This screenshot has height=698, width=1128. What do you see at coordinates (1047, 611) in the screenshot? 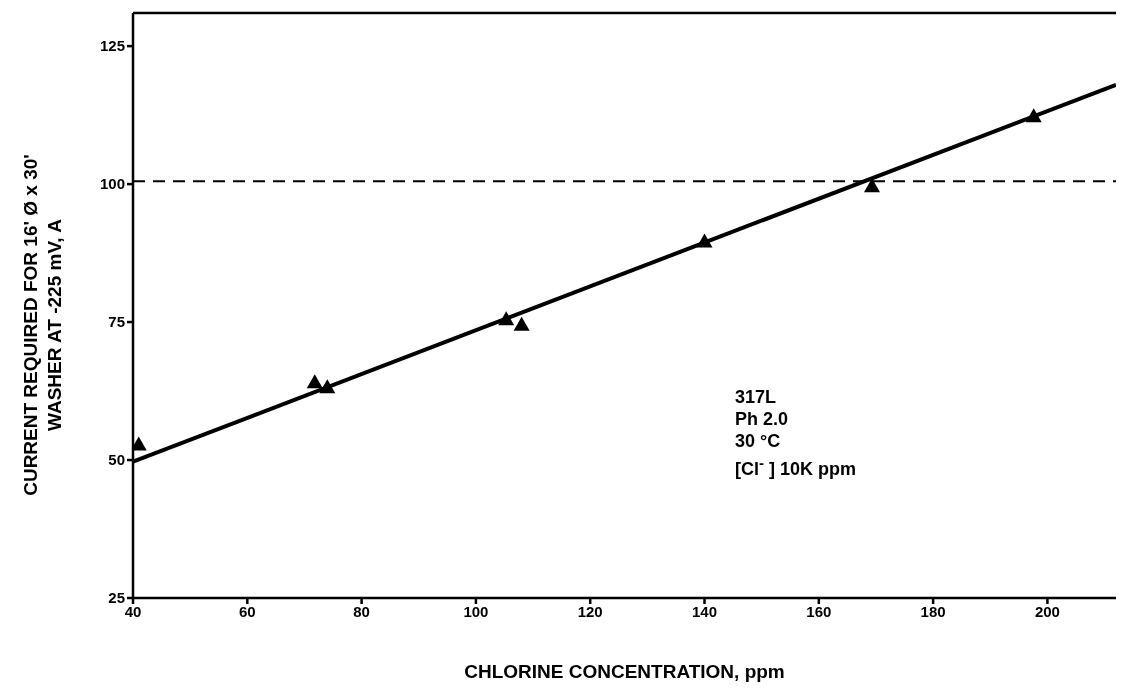
I see `x-tick-label: 200` at bounding box center [1047, 611].